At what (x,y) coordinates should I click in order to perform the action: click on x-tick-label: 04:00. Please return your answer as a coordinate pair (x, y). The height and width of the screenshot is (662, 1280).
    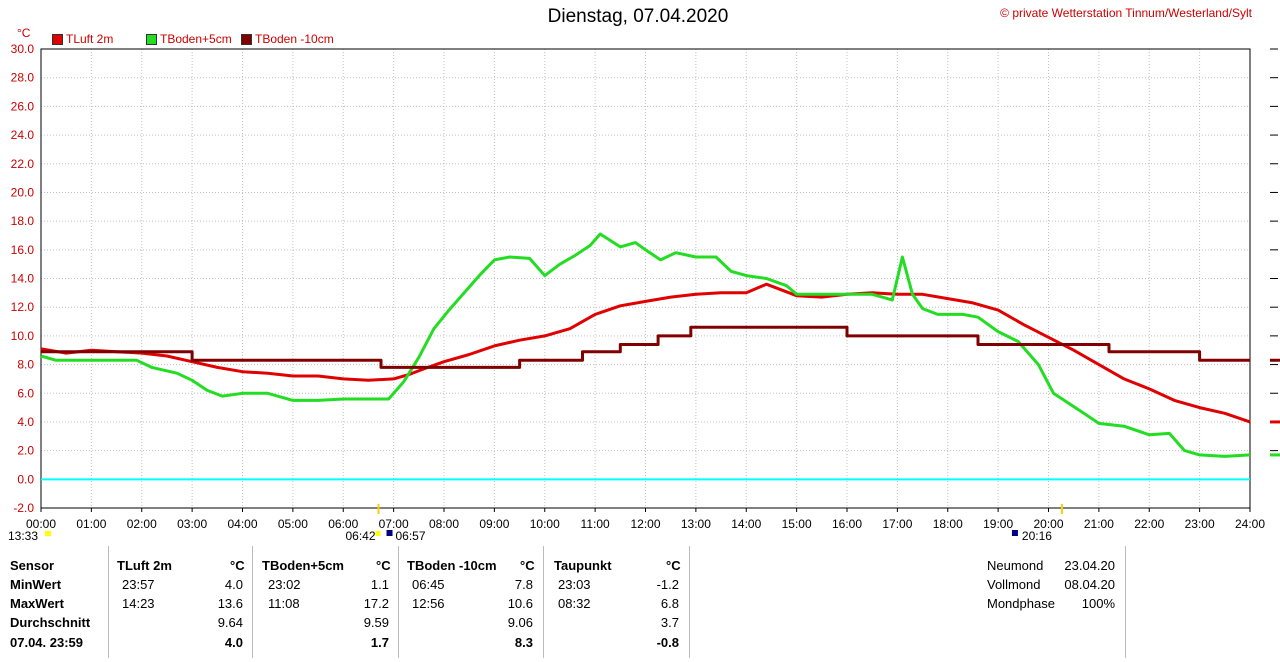
    Looking at the image, I should click on (242, 524).